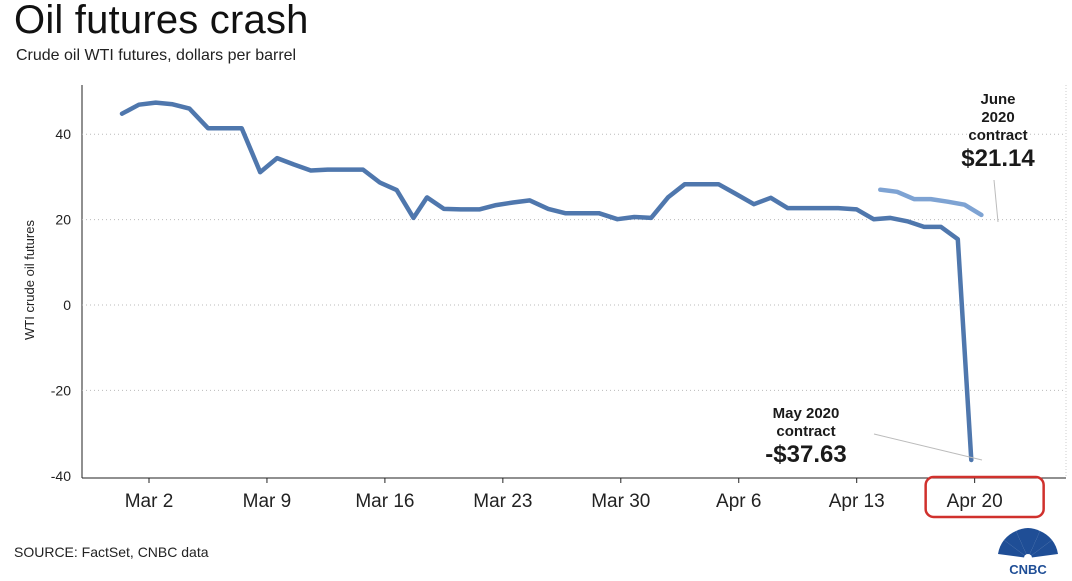 The image size is (1072, 581). Describe the element at coordinates (996, 201) in the screenshot. I see `june-leader-line` at that location.